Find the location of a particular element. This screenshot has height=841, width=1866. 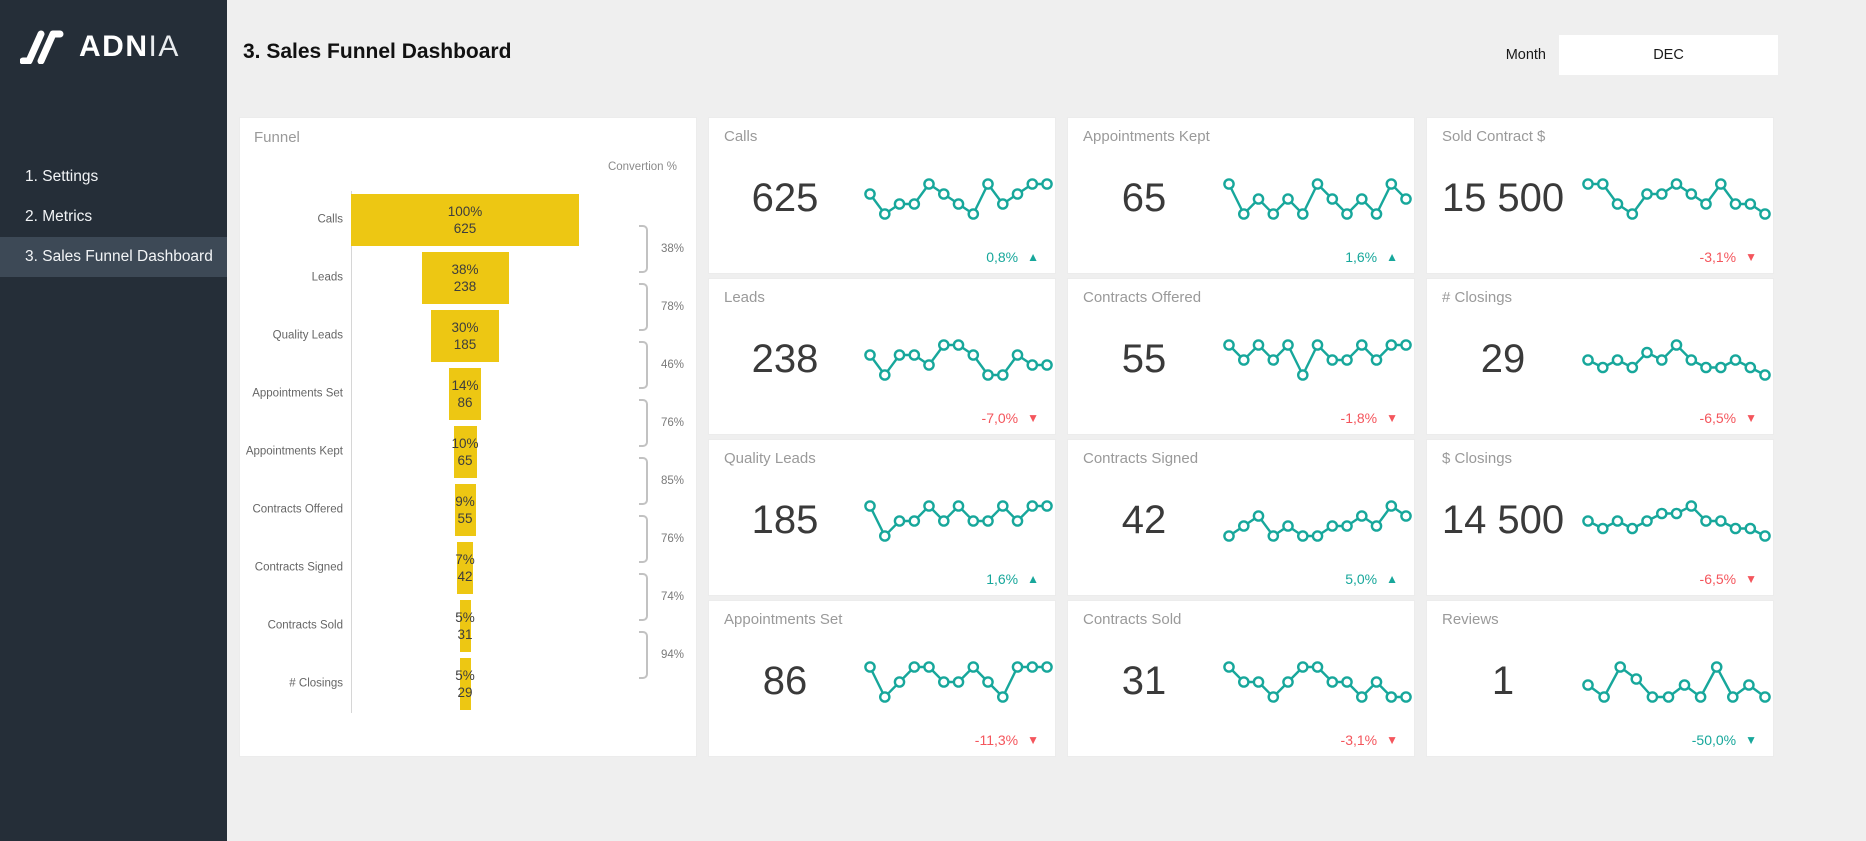

kpi-card-body: 14 500 is located at coordinates (1600, 520).